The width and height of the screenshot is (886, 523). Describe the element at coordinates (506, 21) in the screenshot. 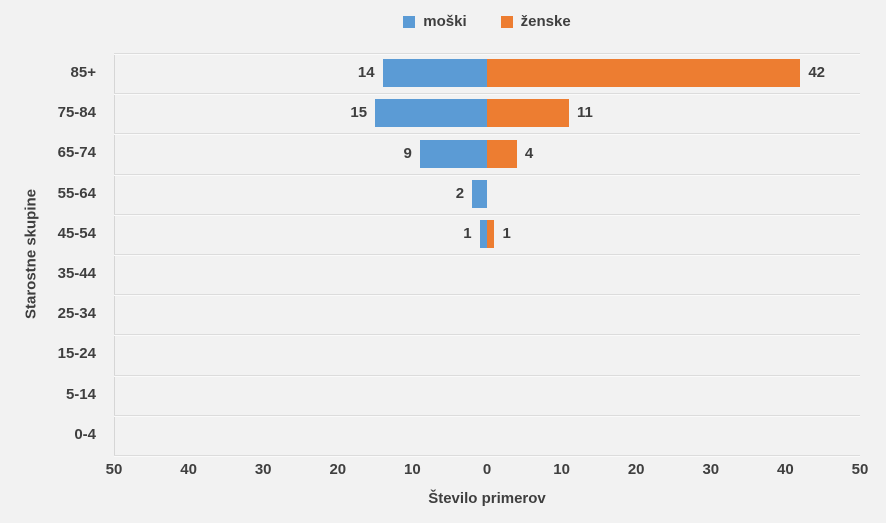

I see `legend-swatch-zenske-icon` at that location.